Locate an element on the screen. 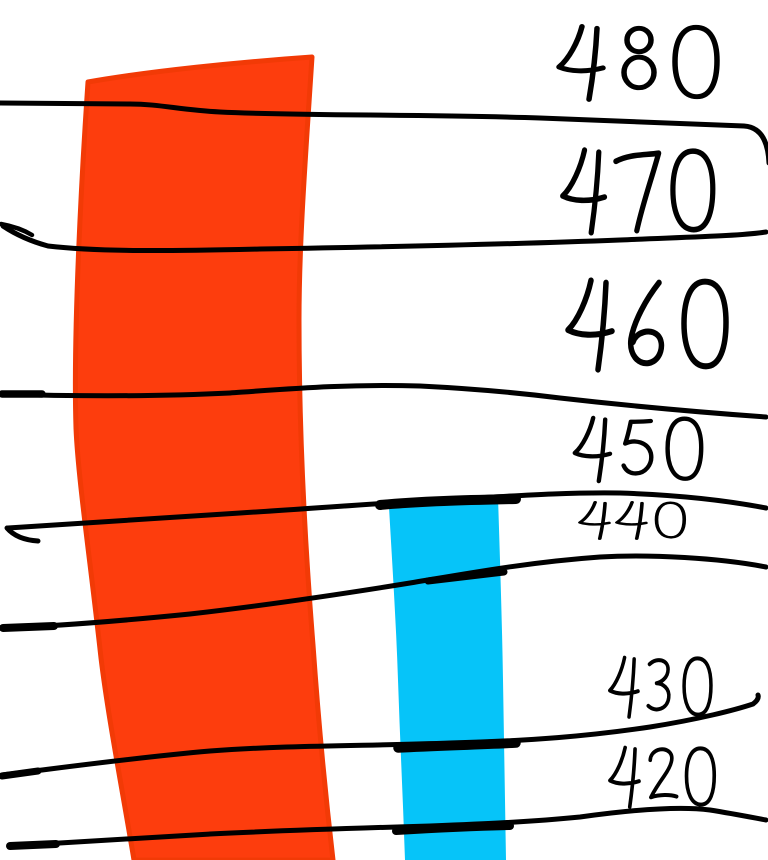  gridline-430-overdraw-cyan is located at coordinates (457, 745).